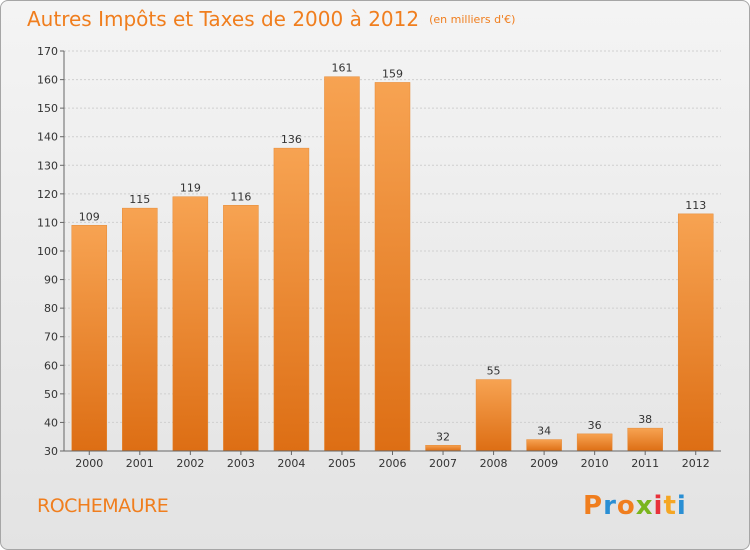 The image size is (750, 550). Describe the element at coordinates (696, 463) in the screenshot. I see `x-tick-label: 2012` at that location.